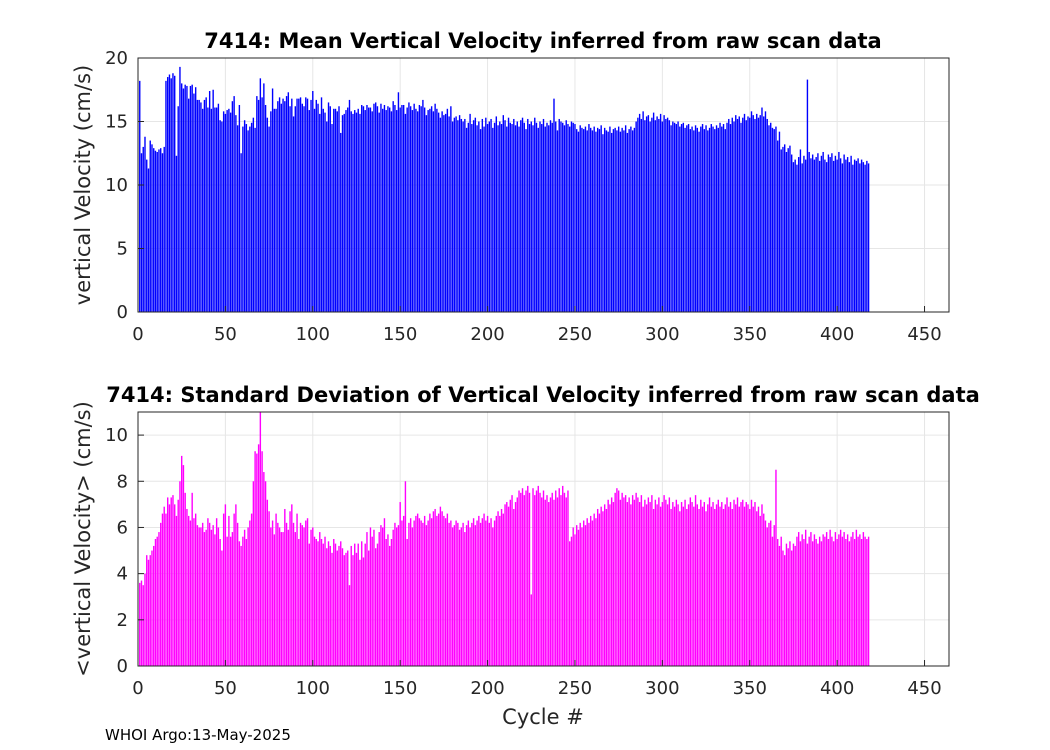  Describe the element at coordinates (543, 717) in the screenshot. I see `std-velocity-xlabel: Cycle #` at that location.